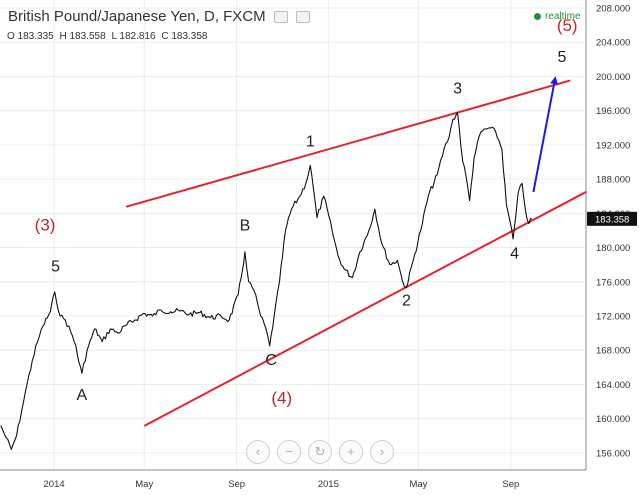 The image size is (639, 495). What do you see at coordinates (245, 225) in the screenshot?
I see `wave-label: B` at bounding box center [245, 225].